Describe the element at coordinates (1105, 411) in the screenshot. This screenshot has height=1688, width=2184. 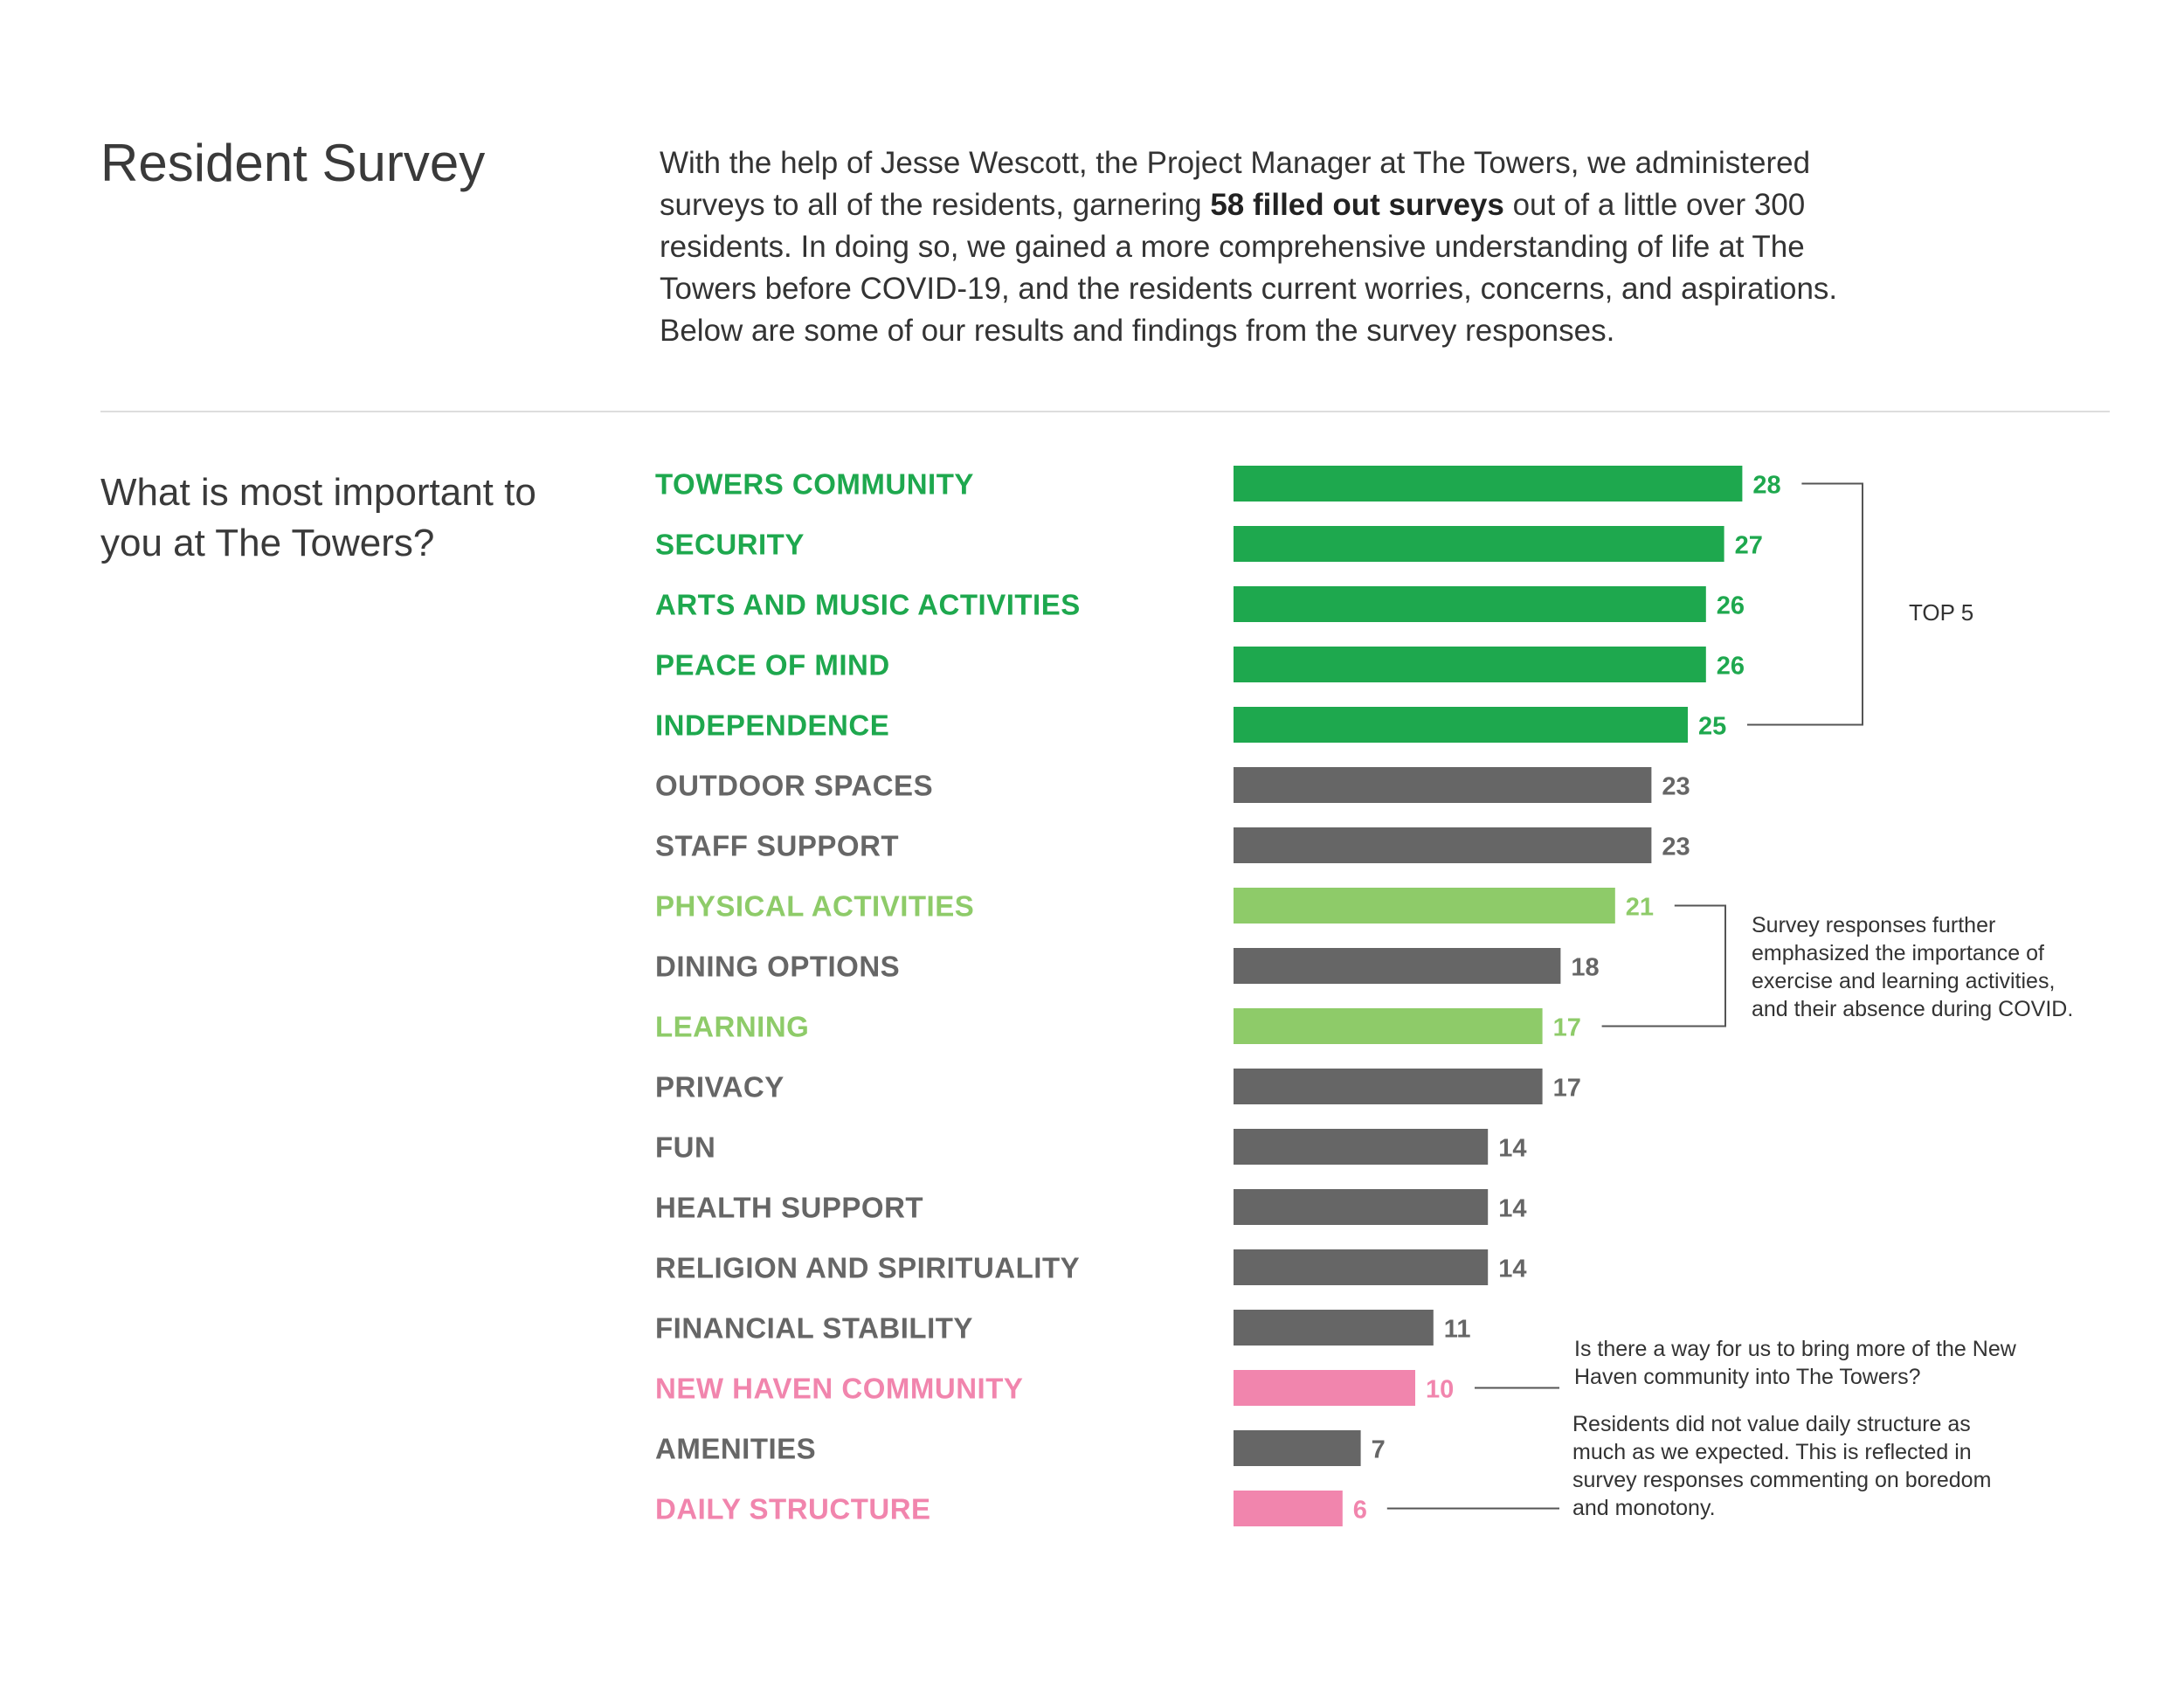
I see `section-divider` at that location.